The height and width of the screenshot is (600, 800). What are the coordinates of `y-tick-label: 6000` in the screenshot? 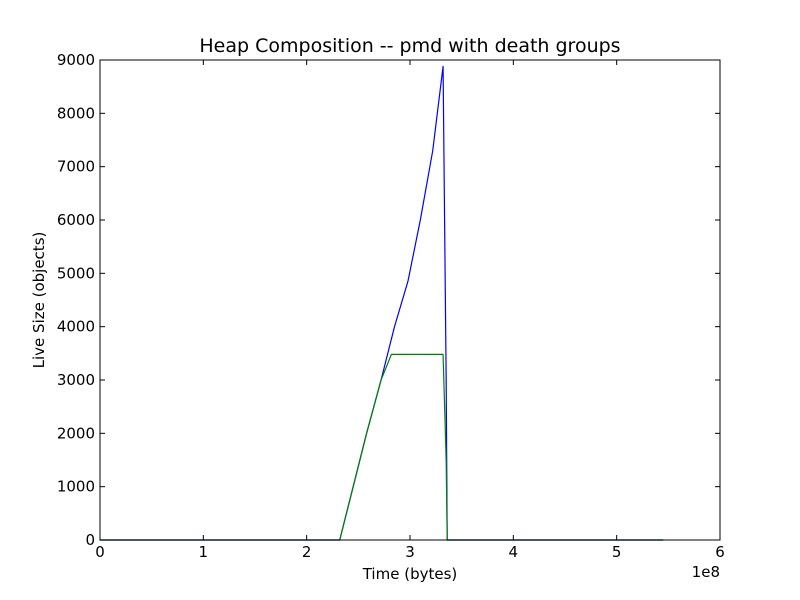 It's located at (76, 220).